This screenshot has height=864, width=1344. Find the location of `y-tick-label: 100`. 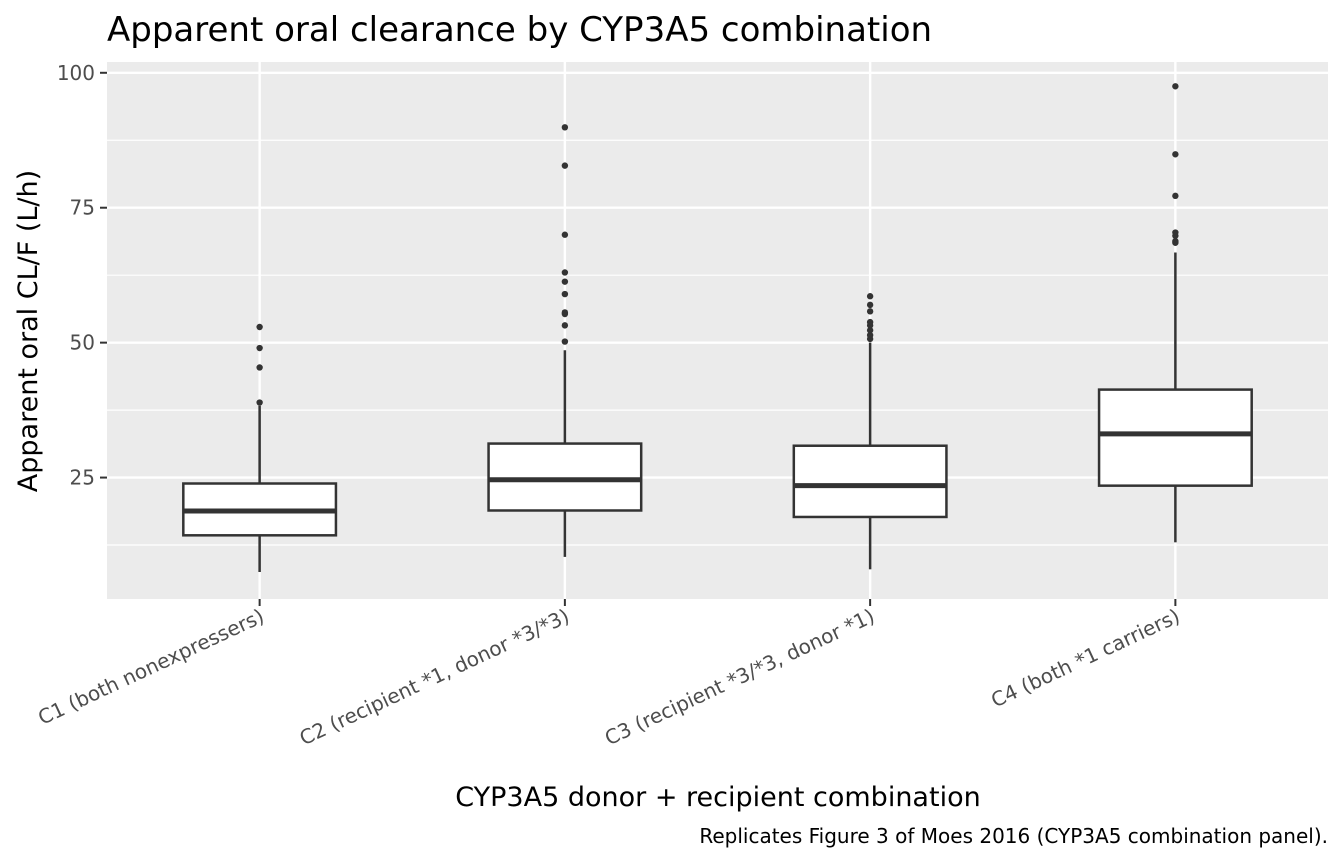

y-tick-label: 100 is located at coordinates (76, 73).